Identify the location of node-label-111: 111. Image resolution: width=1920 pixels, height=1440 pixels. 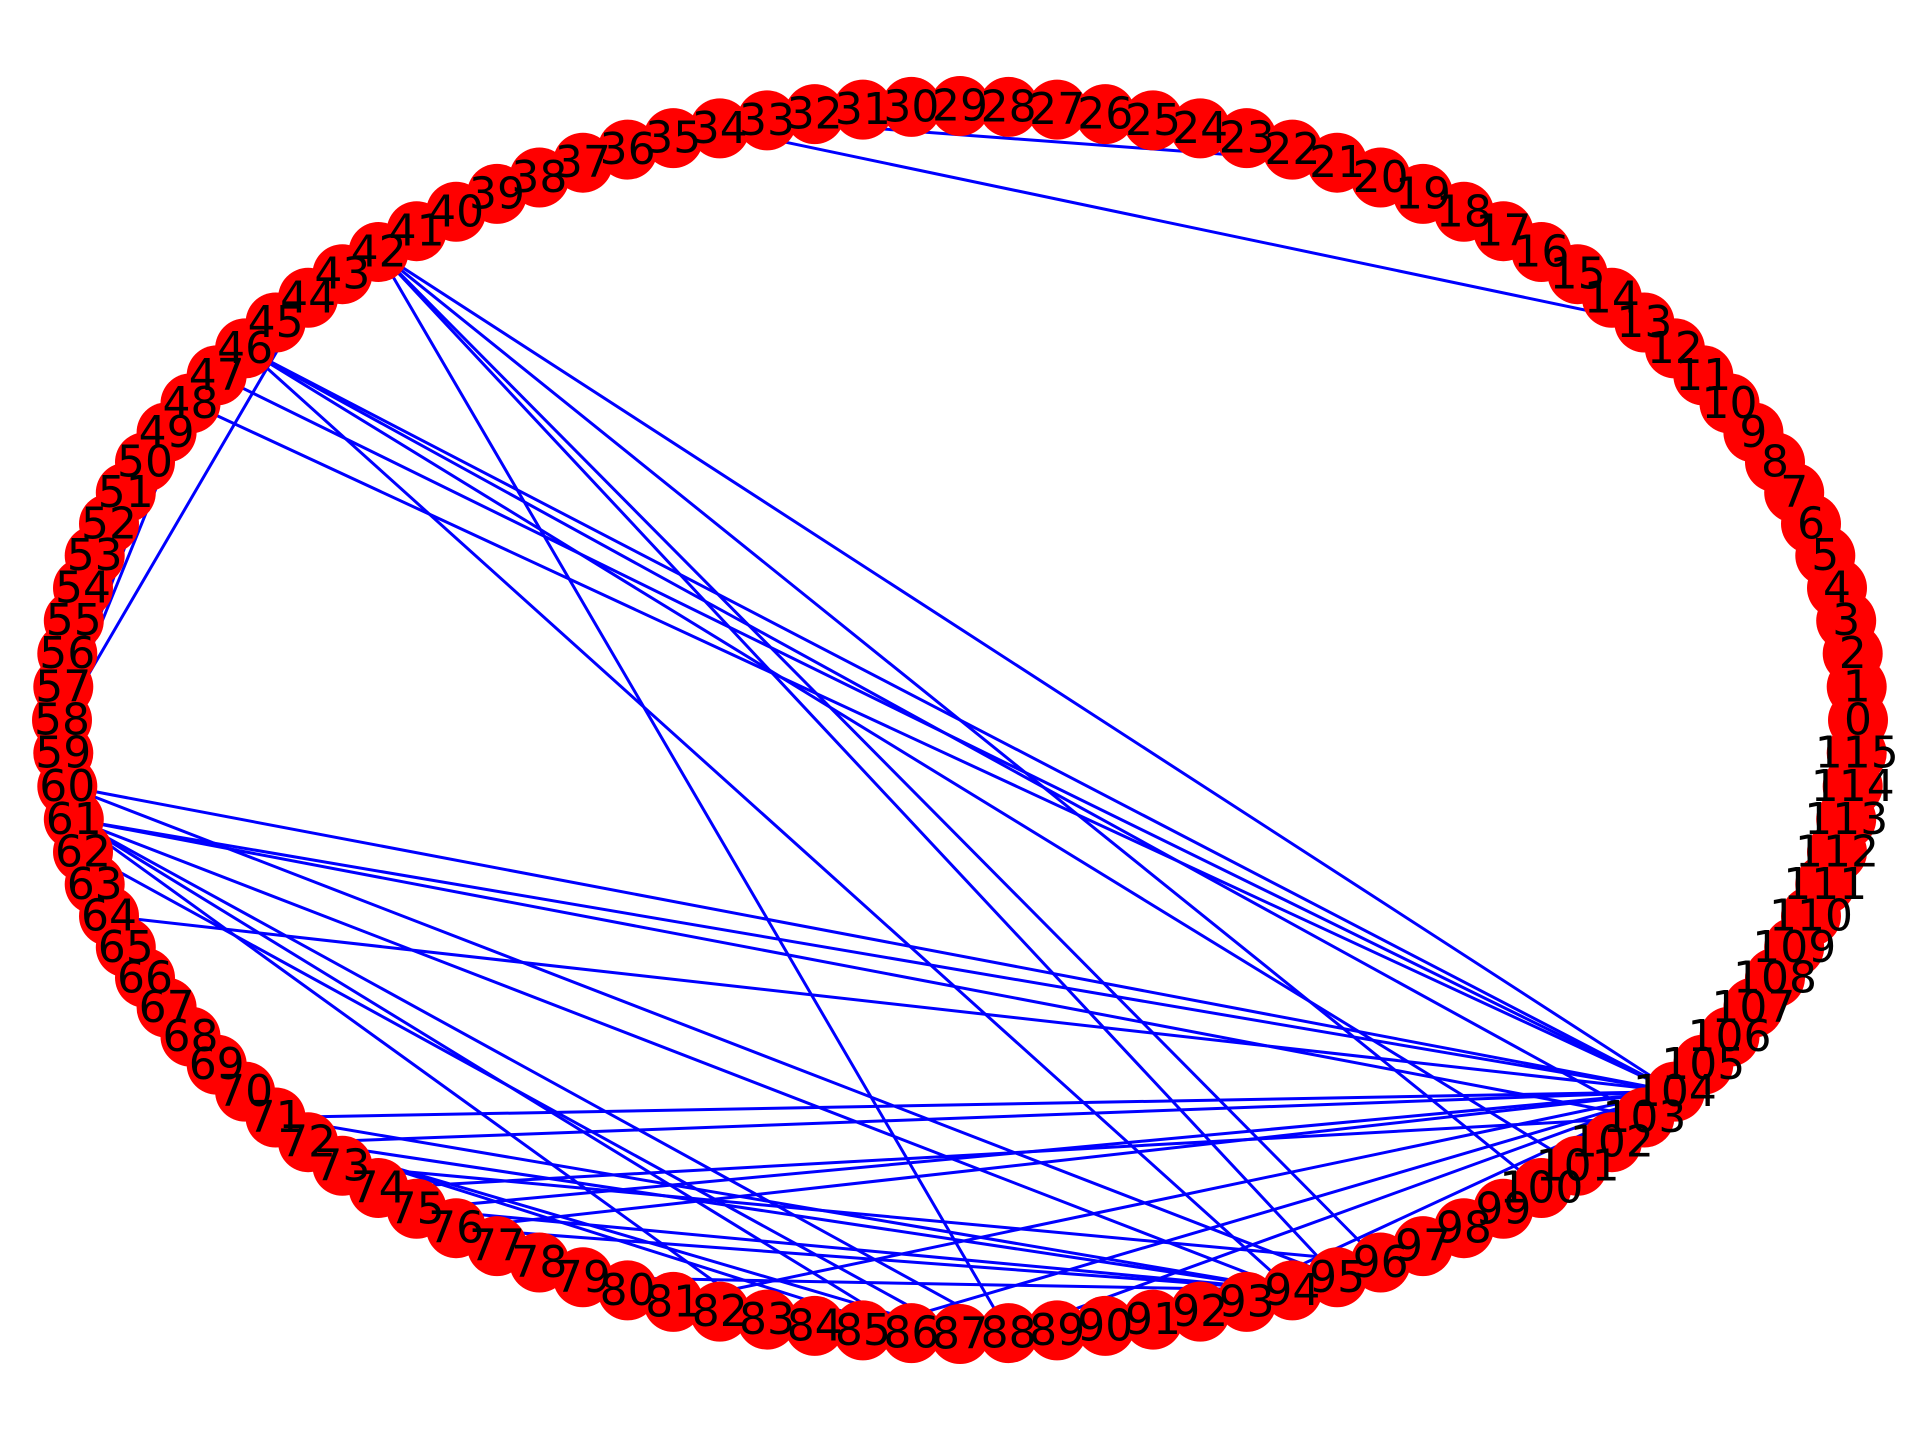
(1825, 884).